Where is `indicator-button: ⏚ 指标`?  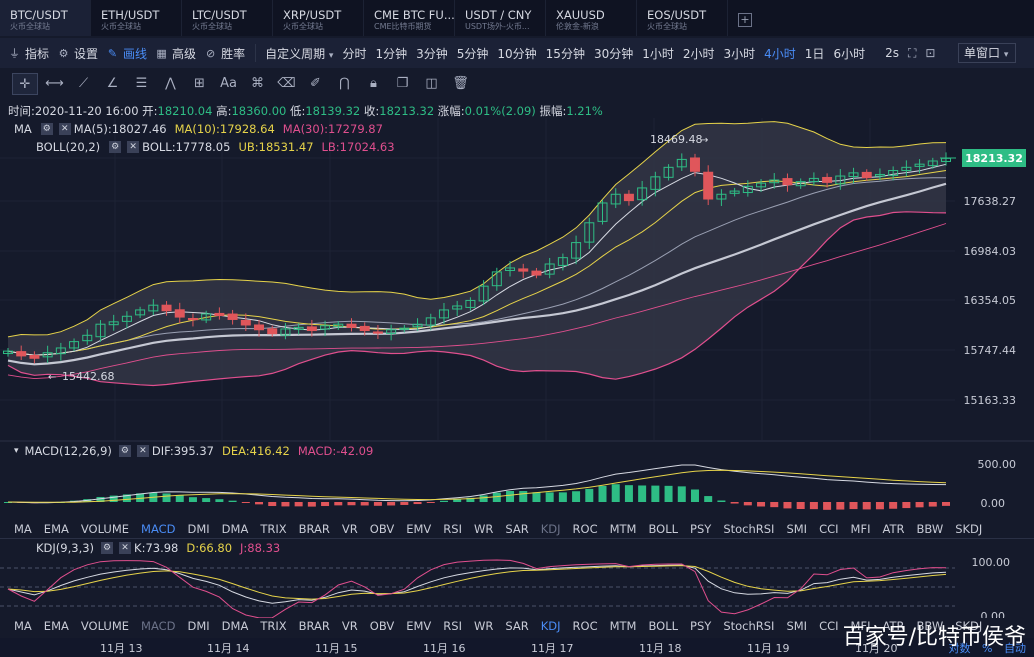 indicator-button: ⏚ 指标 is located at coordinates (29, 53).